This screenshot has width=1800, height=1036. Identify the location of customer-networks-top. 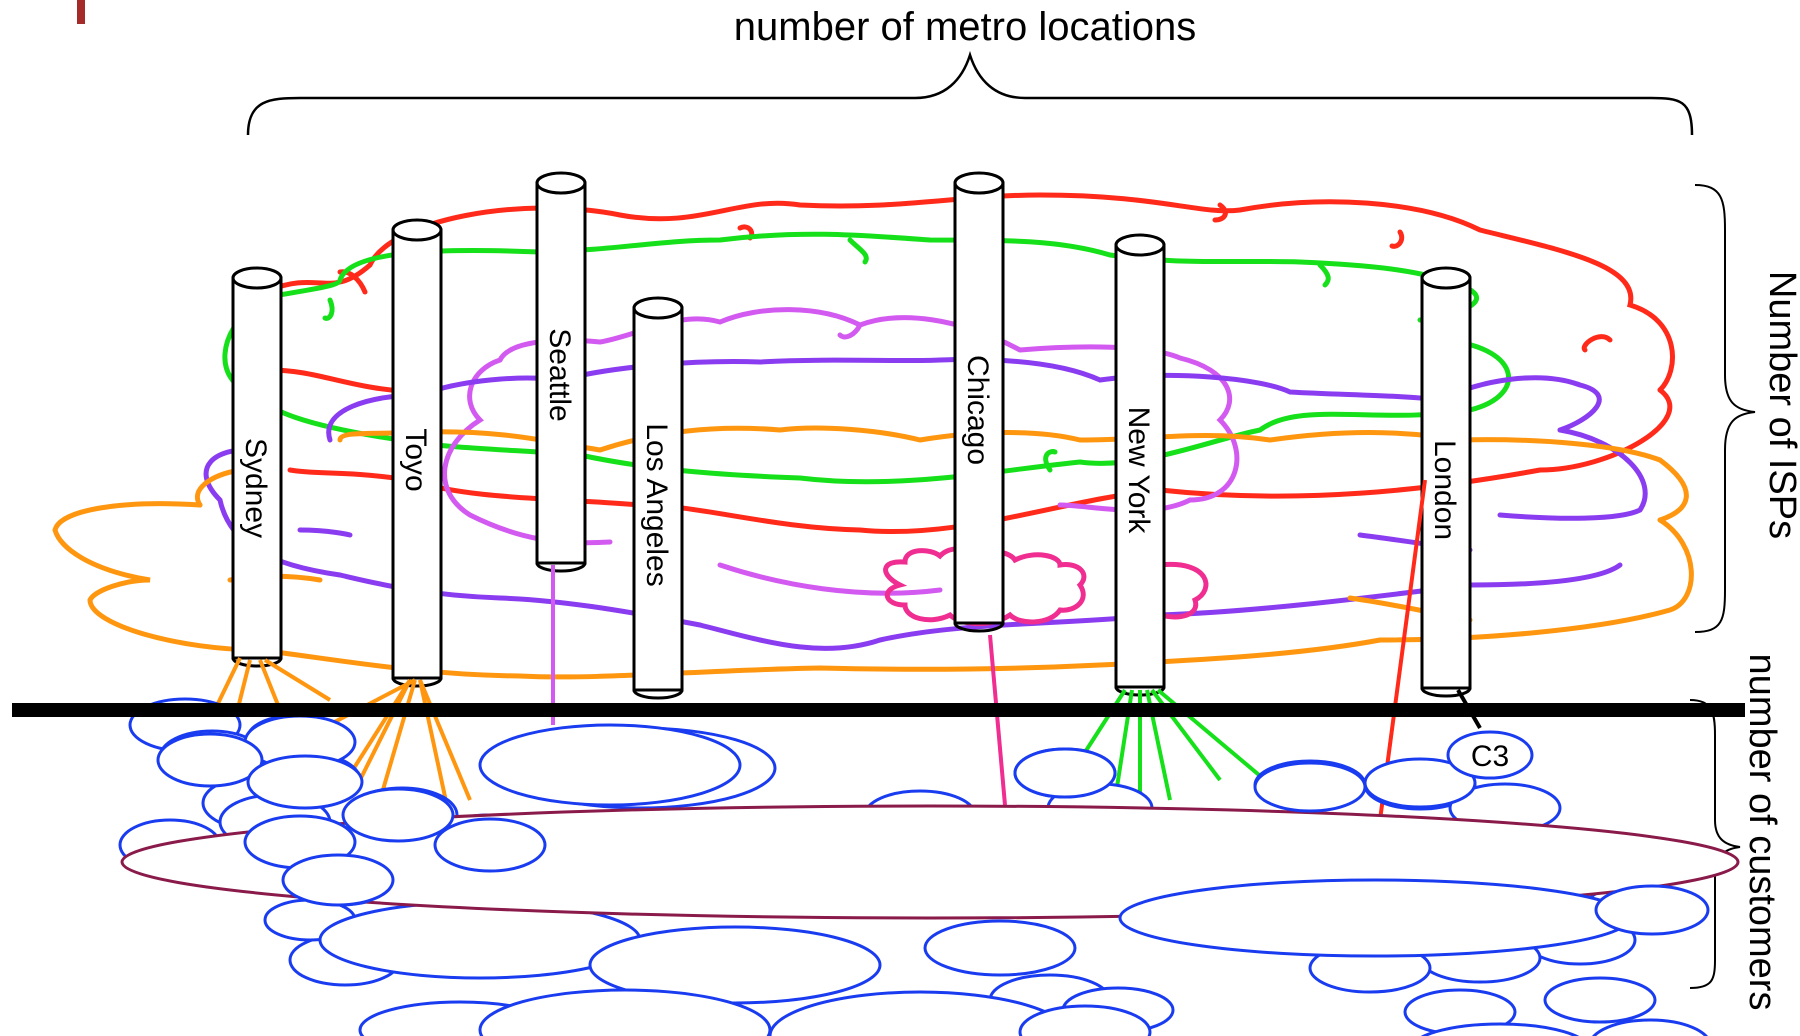
(816, 778).